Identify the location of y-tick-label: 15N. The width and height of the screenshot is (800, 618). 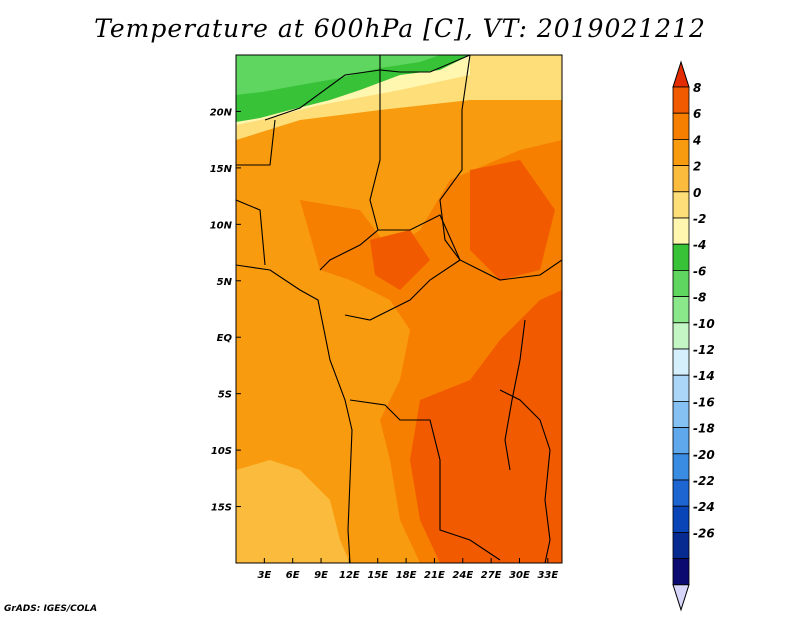
(221, 169).